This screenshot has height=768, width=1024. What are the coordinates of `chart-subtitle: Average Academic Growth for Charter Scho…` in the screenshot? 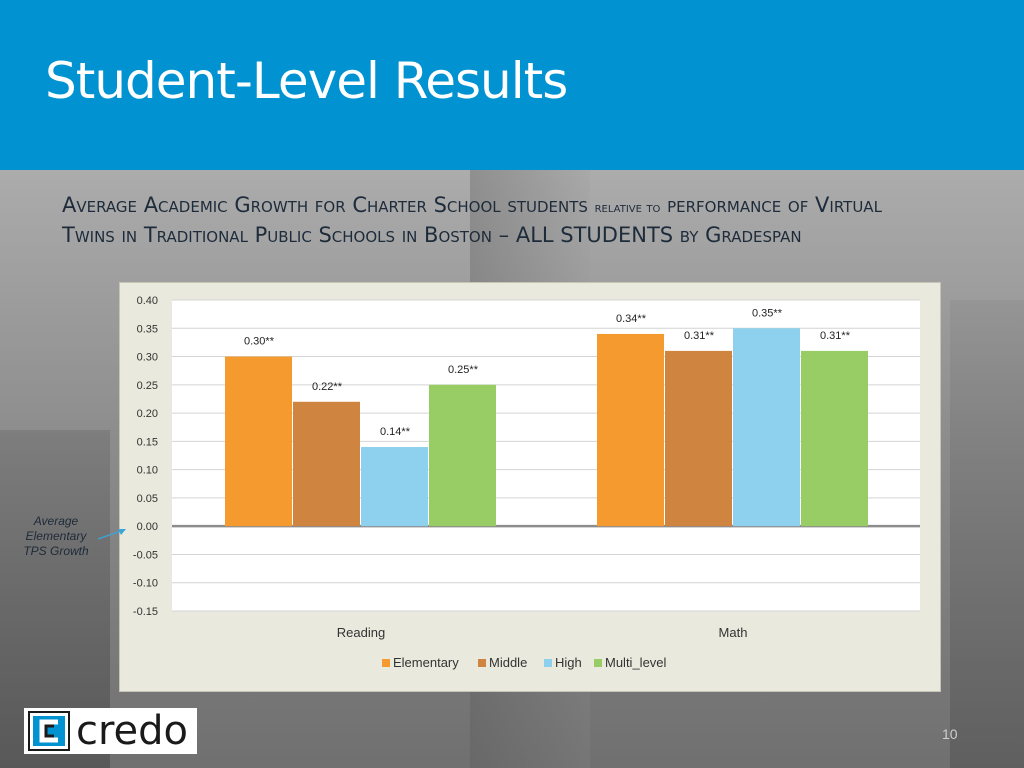 It's located at (492, 220).